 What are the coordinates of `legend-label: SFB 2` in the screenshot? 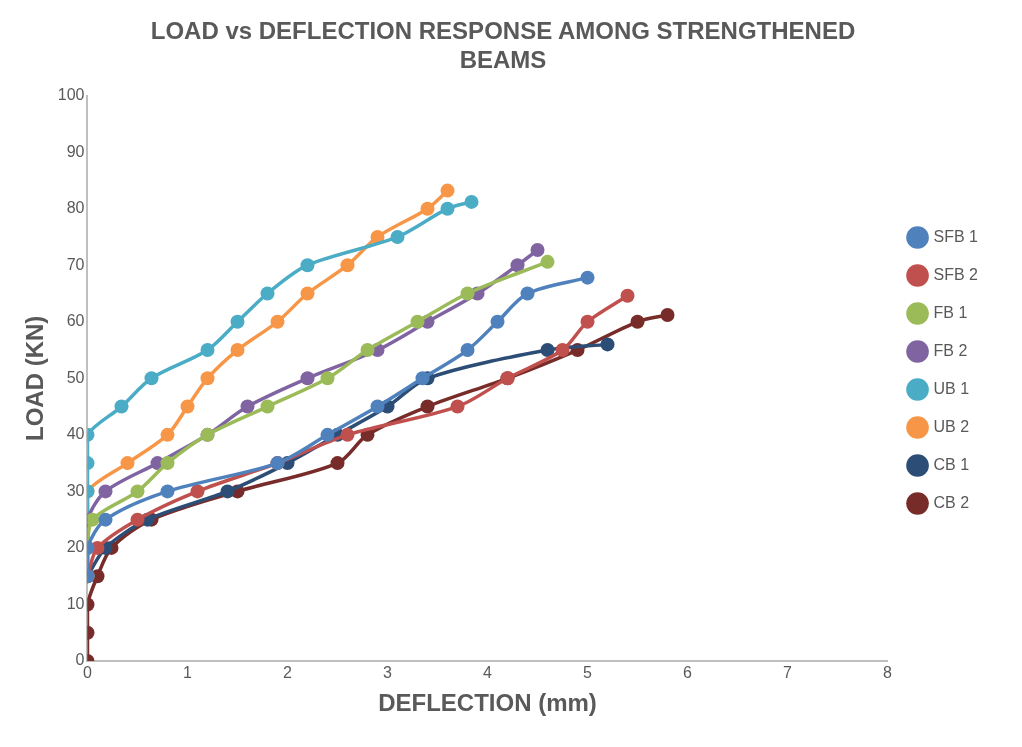 It's located at (956, 274).